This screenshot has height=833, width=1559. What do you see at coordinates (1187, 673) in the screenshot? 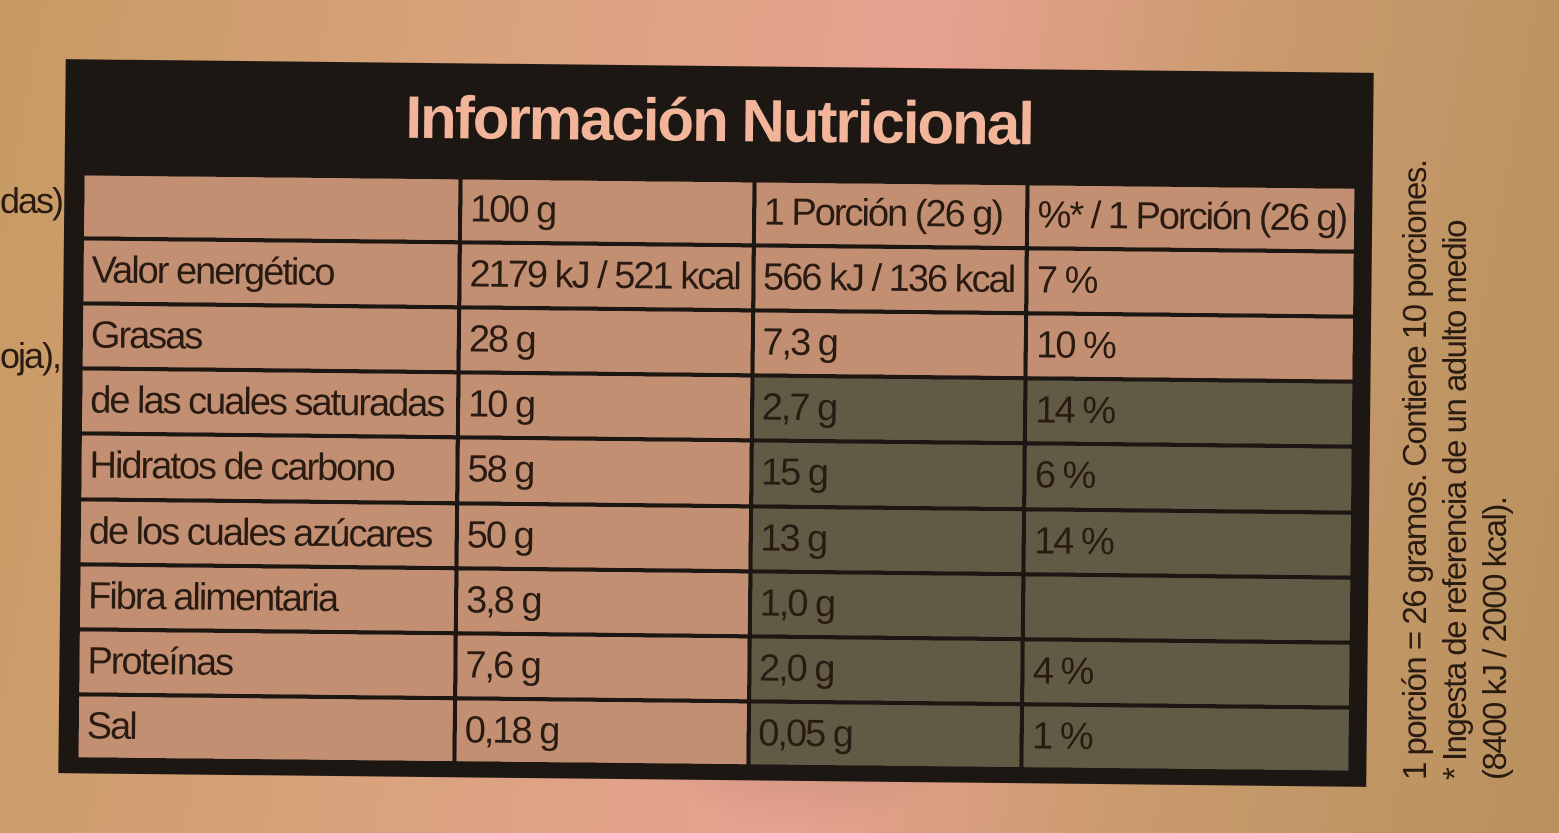
I see `cell: 4 %` at bounding box center [1187, 673].